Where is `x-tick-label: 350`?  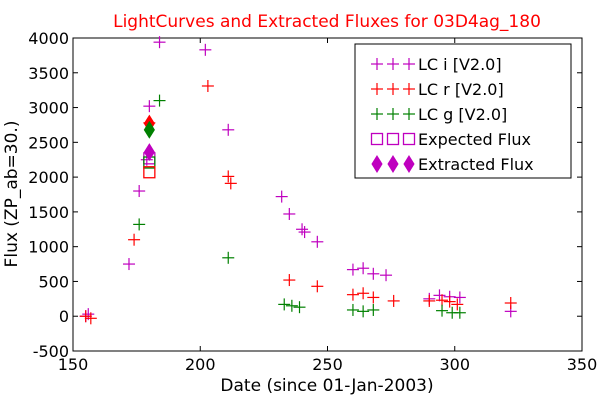
x-tick-label: 350 is located at coordinates (582, 364).